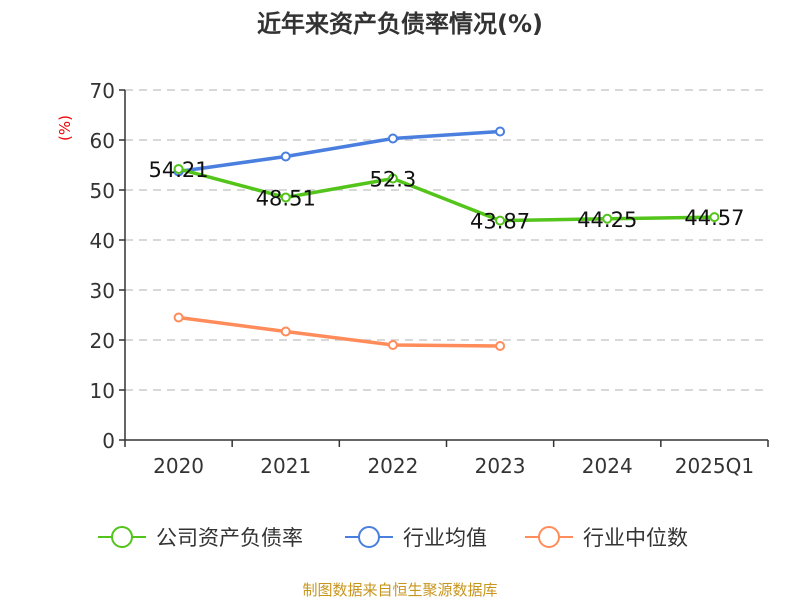 The width and height of the screenshot is (800, 600). I want to click on y-tick-label: 70, so click(102, 91).